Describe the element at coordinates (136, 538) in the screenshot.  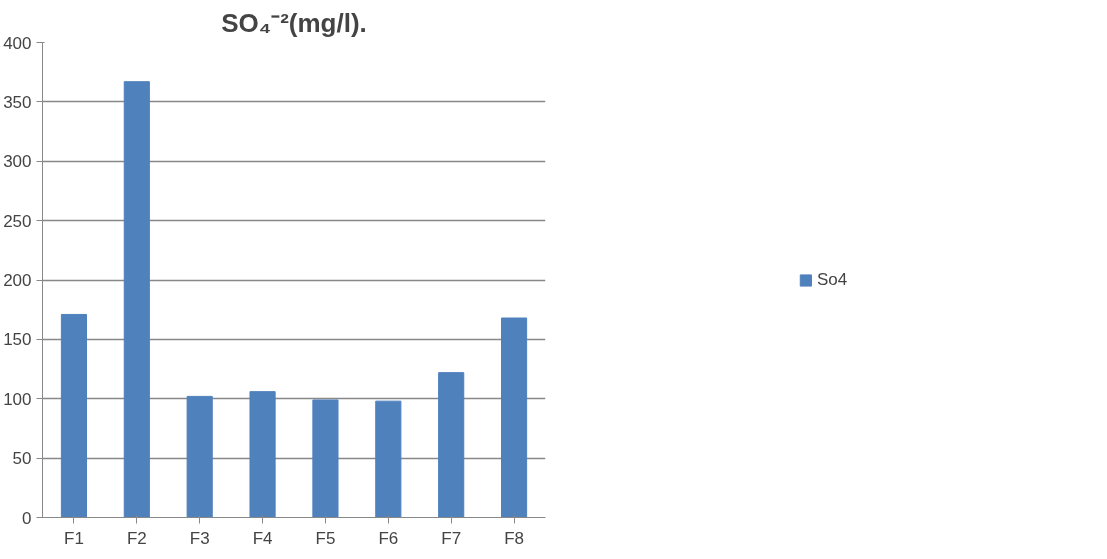
I see `x-tick-label: F2` at that location.